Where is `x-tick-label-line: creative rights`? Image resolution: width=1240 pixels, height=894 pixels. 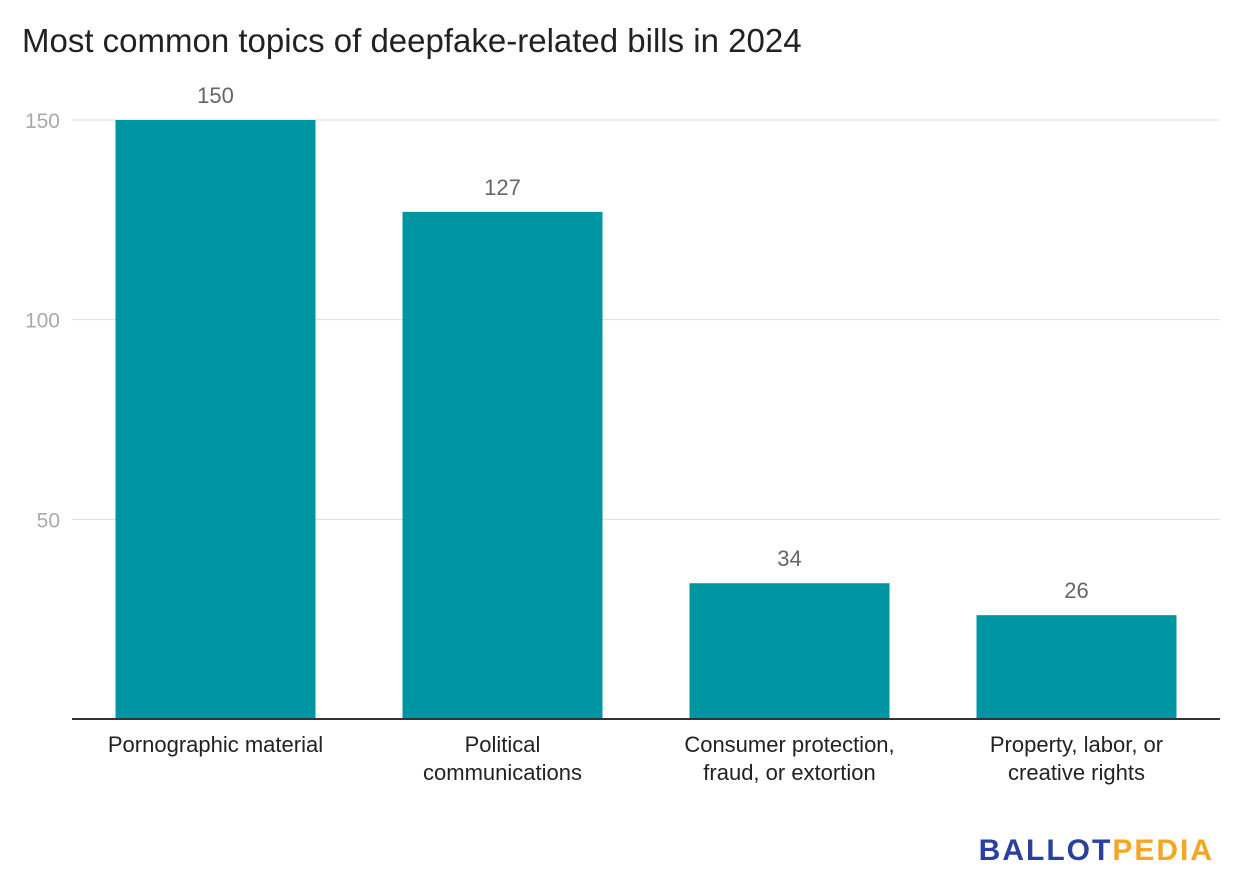 x-tick-label-line: creative rights is located at coordinates (1076, 772).